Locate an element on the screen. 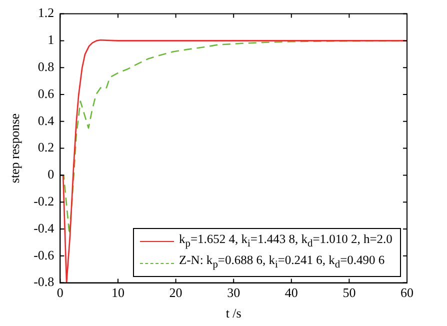  legend-label: Z-N: k$_{p}$=0.688 6, k$_{i}$=0.241 6, k$_{d}$=0.490 6 is located at coordinates (282, 262).